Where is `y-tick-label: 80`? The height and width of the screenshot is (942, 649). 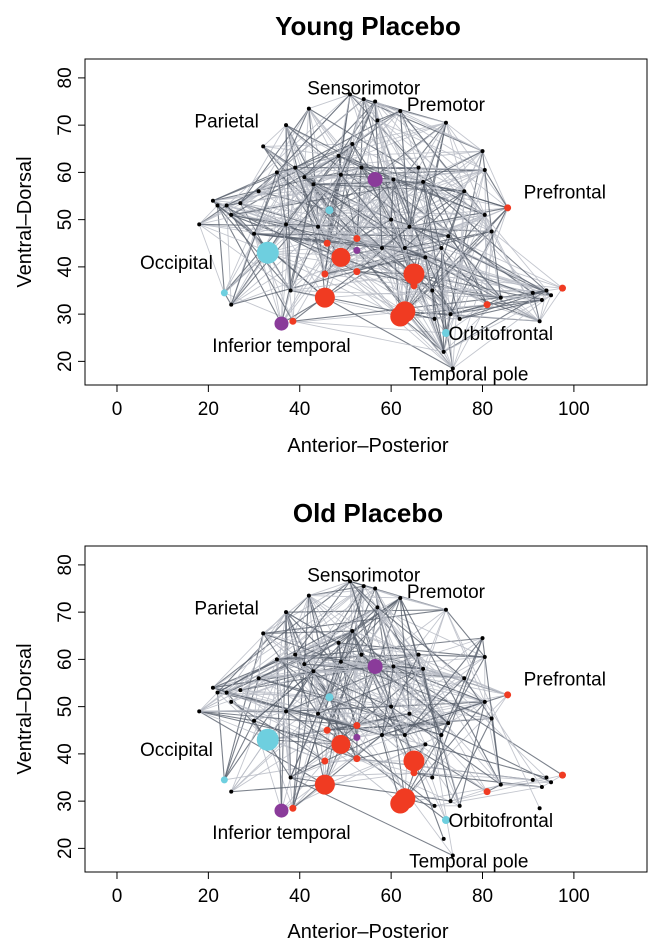
y-tick-label: 80 is located at coordinates (65, 564).